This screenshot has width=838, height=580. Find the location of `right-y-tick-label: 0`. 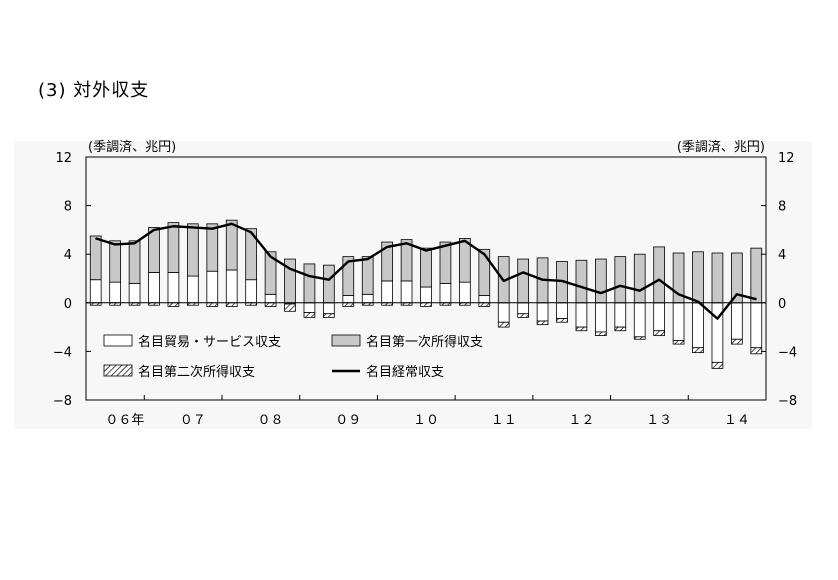

right-y-tick-label: 0 is located at coordinates (782, 304).